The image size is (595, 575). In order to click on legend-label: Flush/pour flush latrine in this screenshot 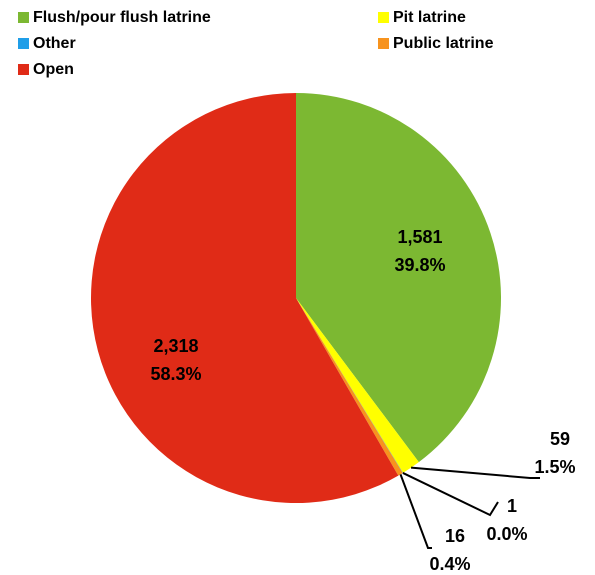, I will do `click(122, 17)`.